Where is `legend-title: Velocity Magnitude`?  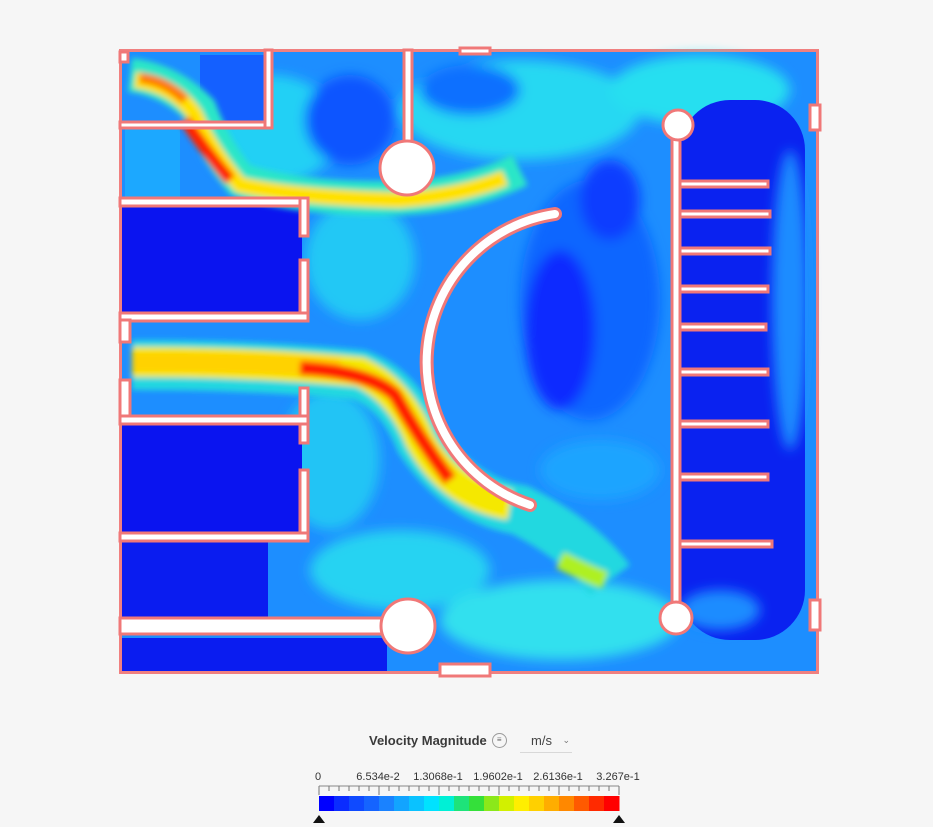 legend-title: Velocity Magnitude is located at coordinates (428, 740).